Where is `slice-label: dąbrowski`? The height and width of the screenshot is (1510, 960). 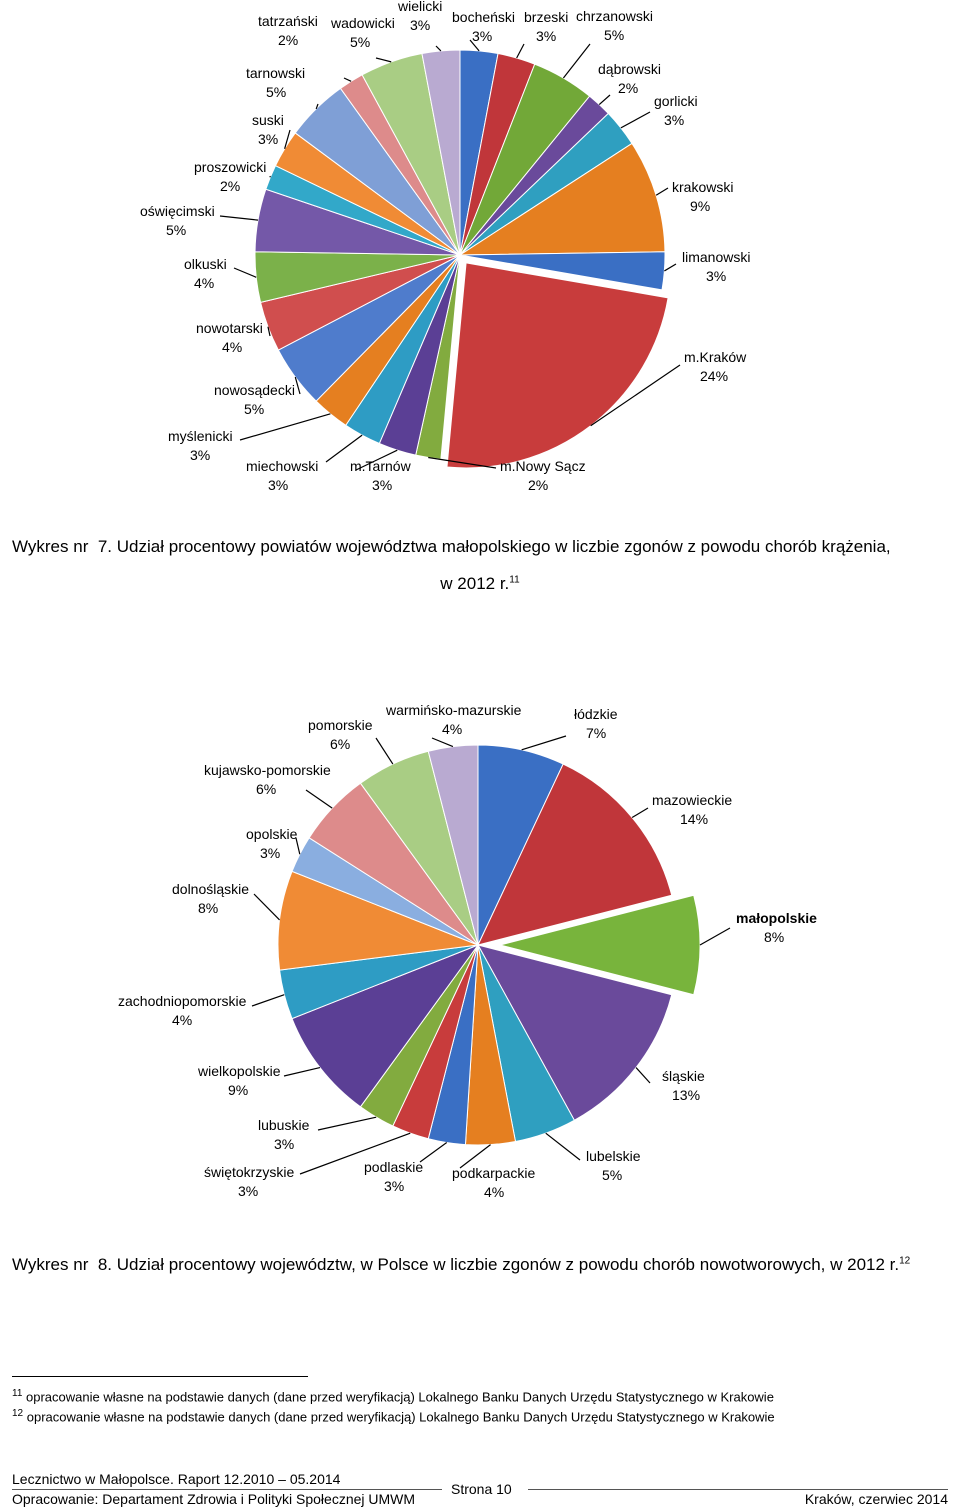 slice-label: dąbrowski is located at coordinates (629, 69).